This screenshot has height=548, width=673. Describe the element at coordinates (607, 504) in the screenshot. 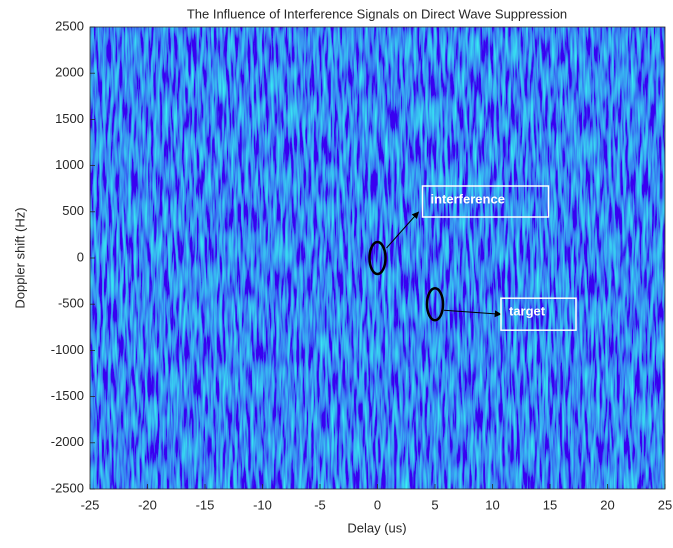

I see `x-tick-label: 20` at that location.